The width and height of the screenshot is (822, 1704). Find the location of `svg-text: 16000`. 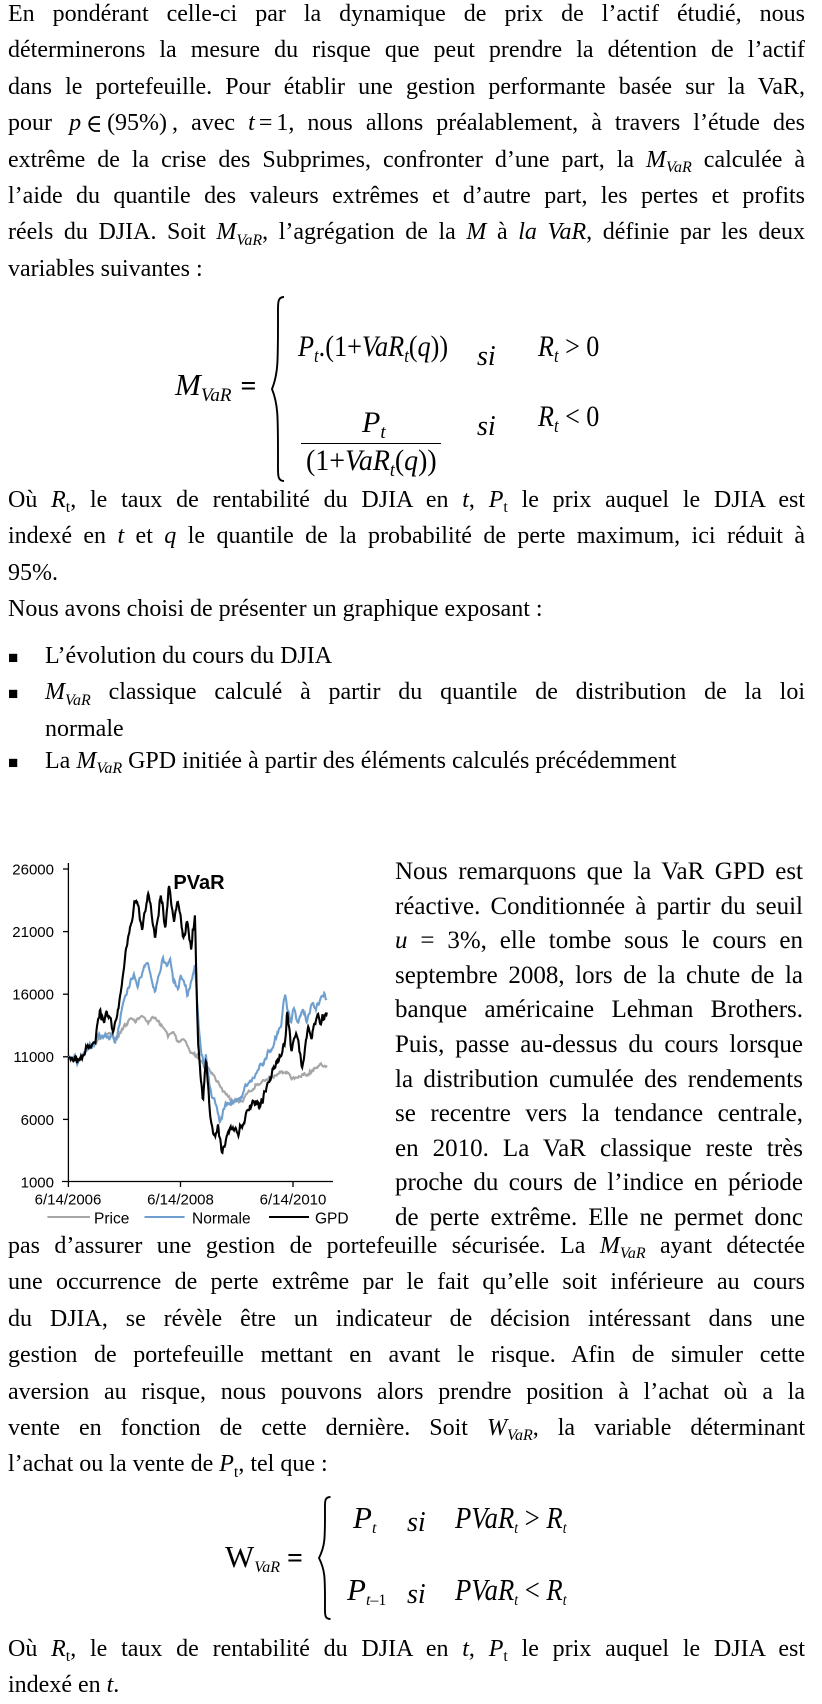

svg-text: 16000 is located at coordinates (33, 995).